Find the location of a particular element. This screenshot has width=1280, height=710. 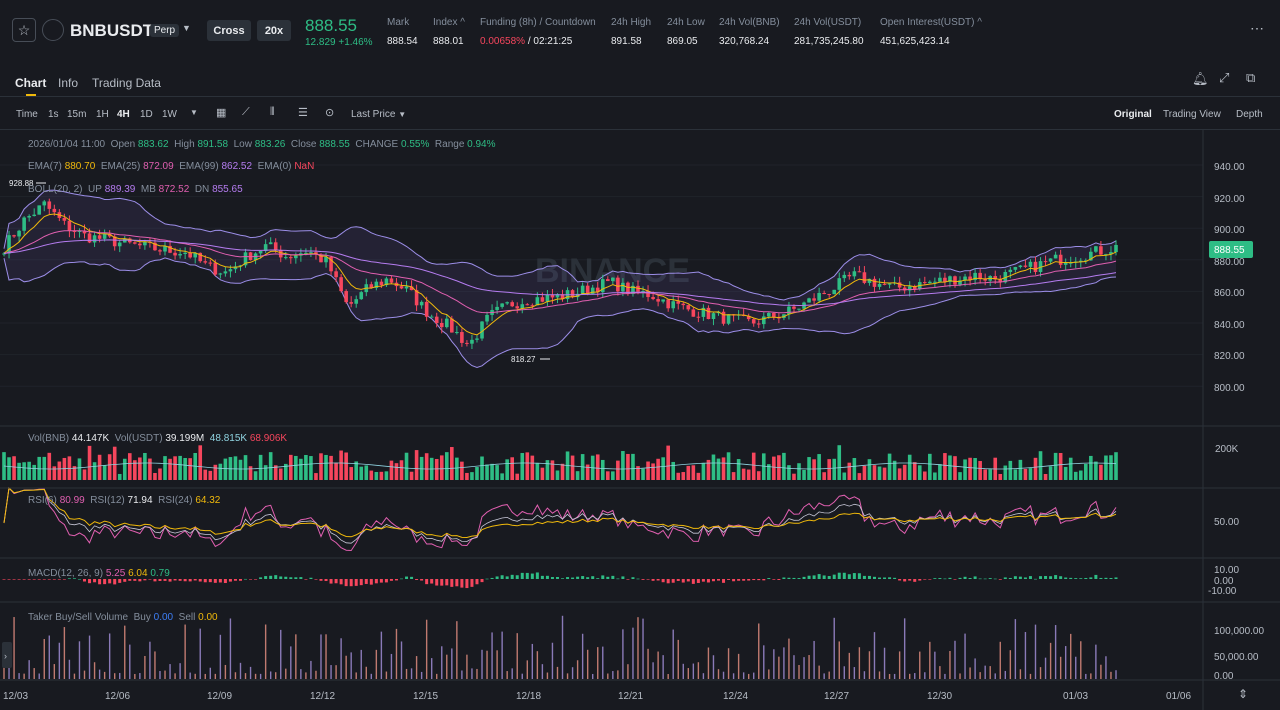

interval-1h: 1H is located at coordinates (102, 114).